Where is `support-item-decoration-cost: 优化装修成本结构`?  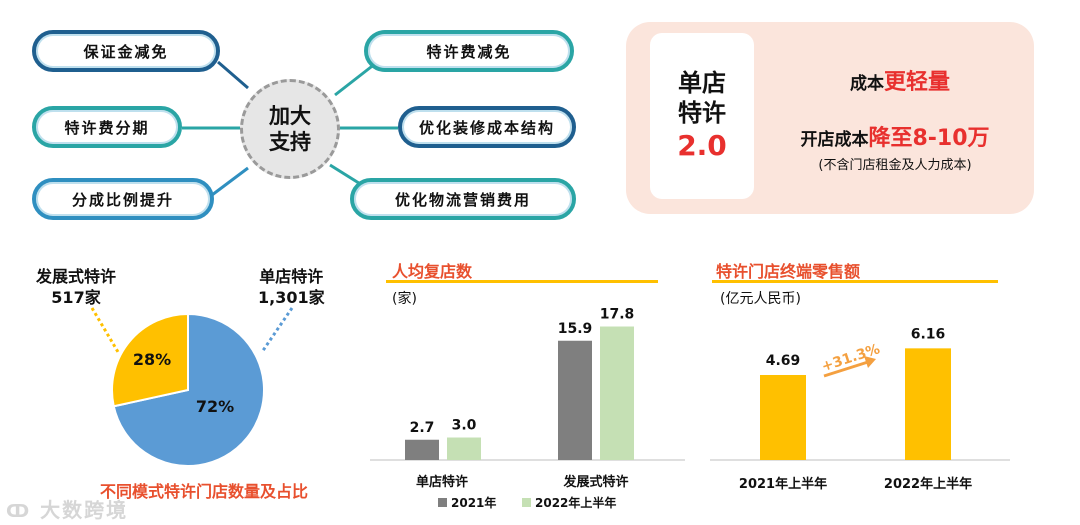
support-item-decoration-cost: 优化装修成本结构 is located at coordinates (487, 127).